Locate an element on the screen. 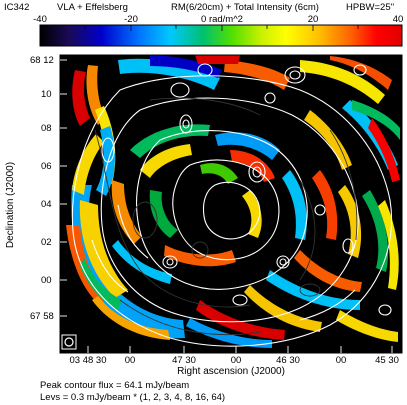 This screenshot has width=407, height=405. y-tick-label: 67 58 is located at coordinates (42, 316).